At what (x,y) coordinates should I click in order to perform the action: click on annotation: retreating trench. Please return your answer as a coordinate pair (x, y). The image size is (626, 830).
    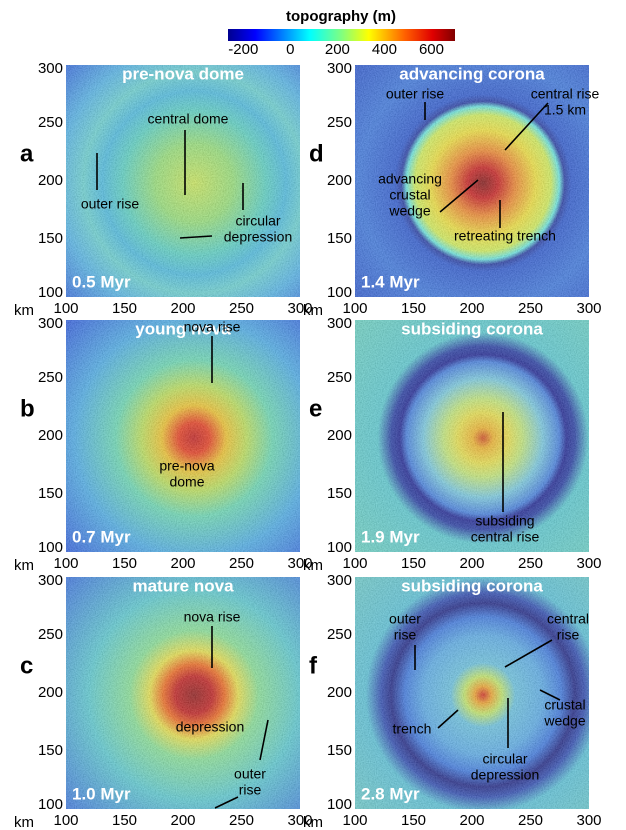
    Looking at the image, I should click on (505, 236).